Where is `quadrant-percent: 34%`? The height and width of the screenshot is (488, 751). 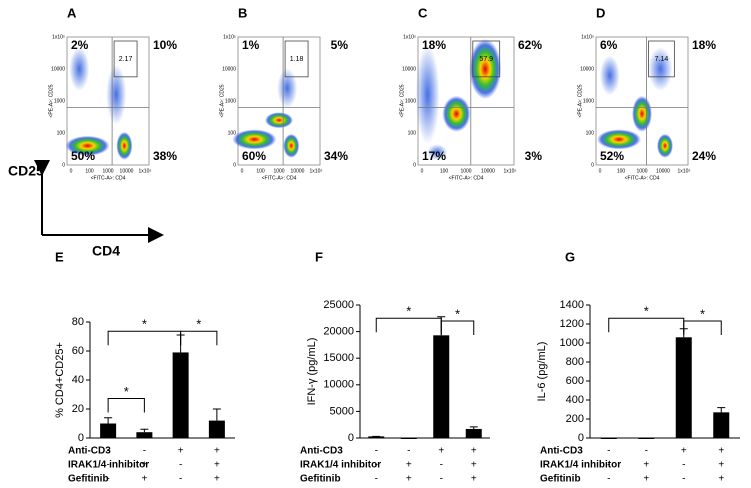 quadrant-percent: 34% is located at coordinates (336, 156).